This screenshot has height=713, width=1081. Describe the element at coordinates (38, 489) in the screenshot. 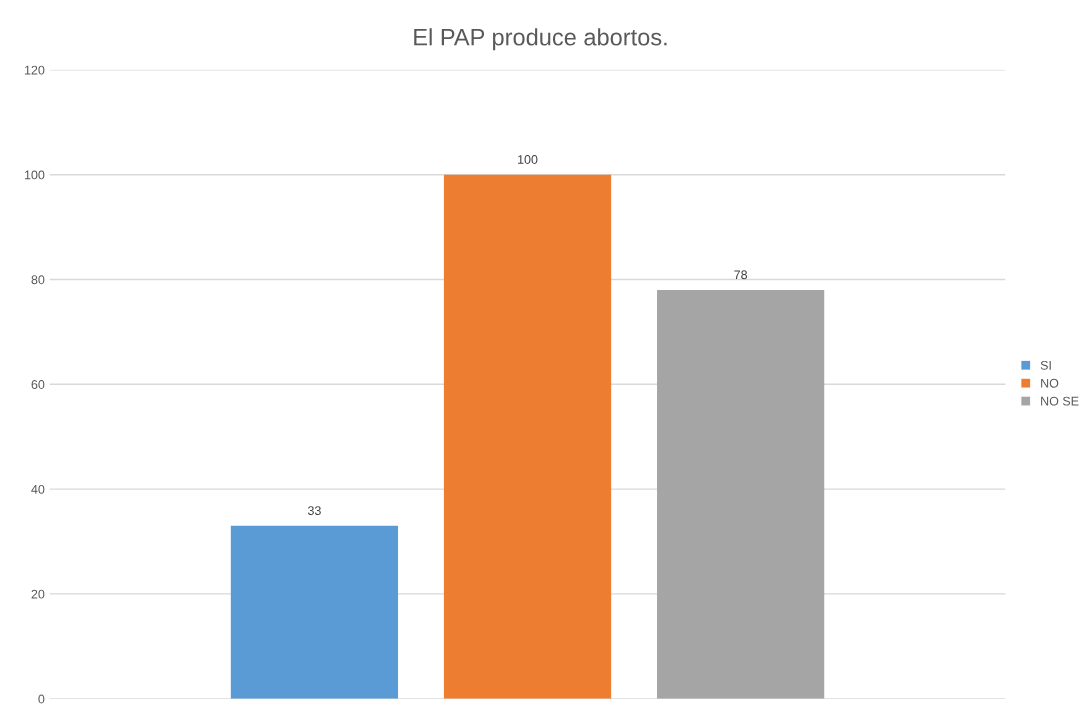

I see `y-tick-label: 40` at that location.